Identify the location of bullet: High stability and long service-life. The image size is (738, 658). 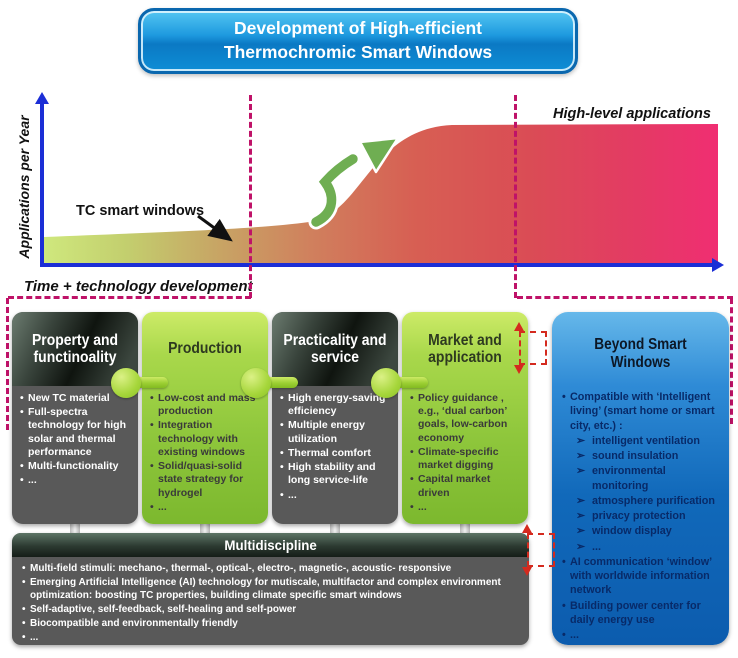
(337, 474).